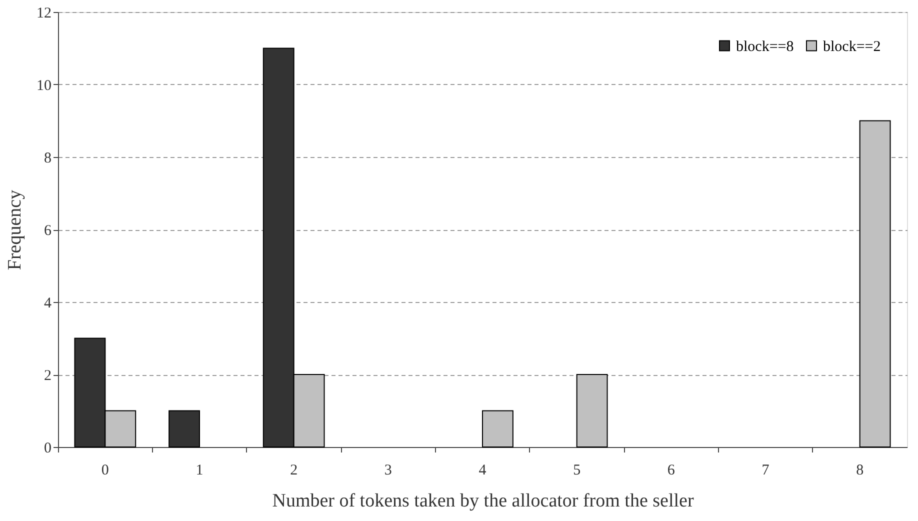 Image resolution: width=918 pixels, height=521 pixels. Describe the element at coordinates (577, 470) in the screenshot. I see `x-tick-label: 5` at that location.